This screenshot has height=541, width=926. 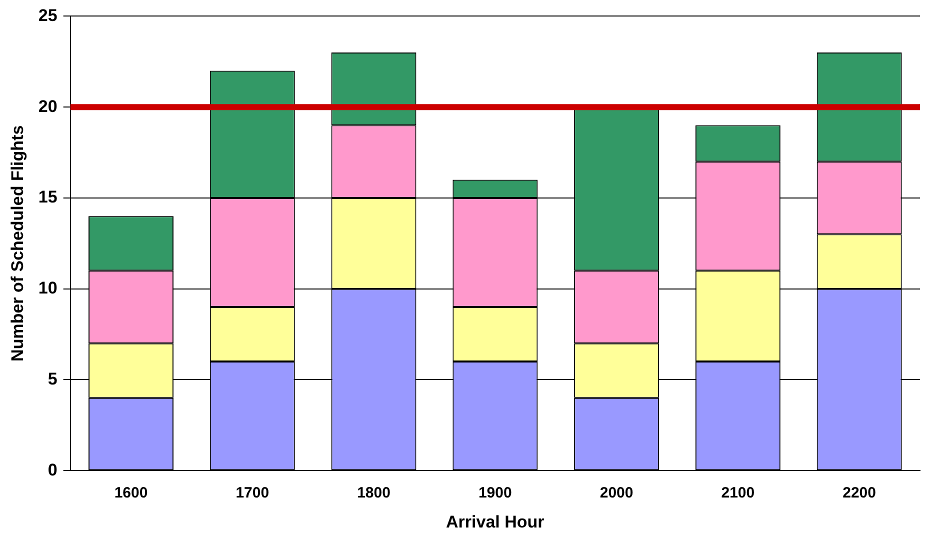 I want to click on y-axis-title: Number of Scheduled Flights, so click(x=17, y=243).